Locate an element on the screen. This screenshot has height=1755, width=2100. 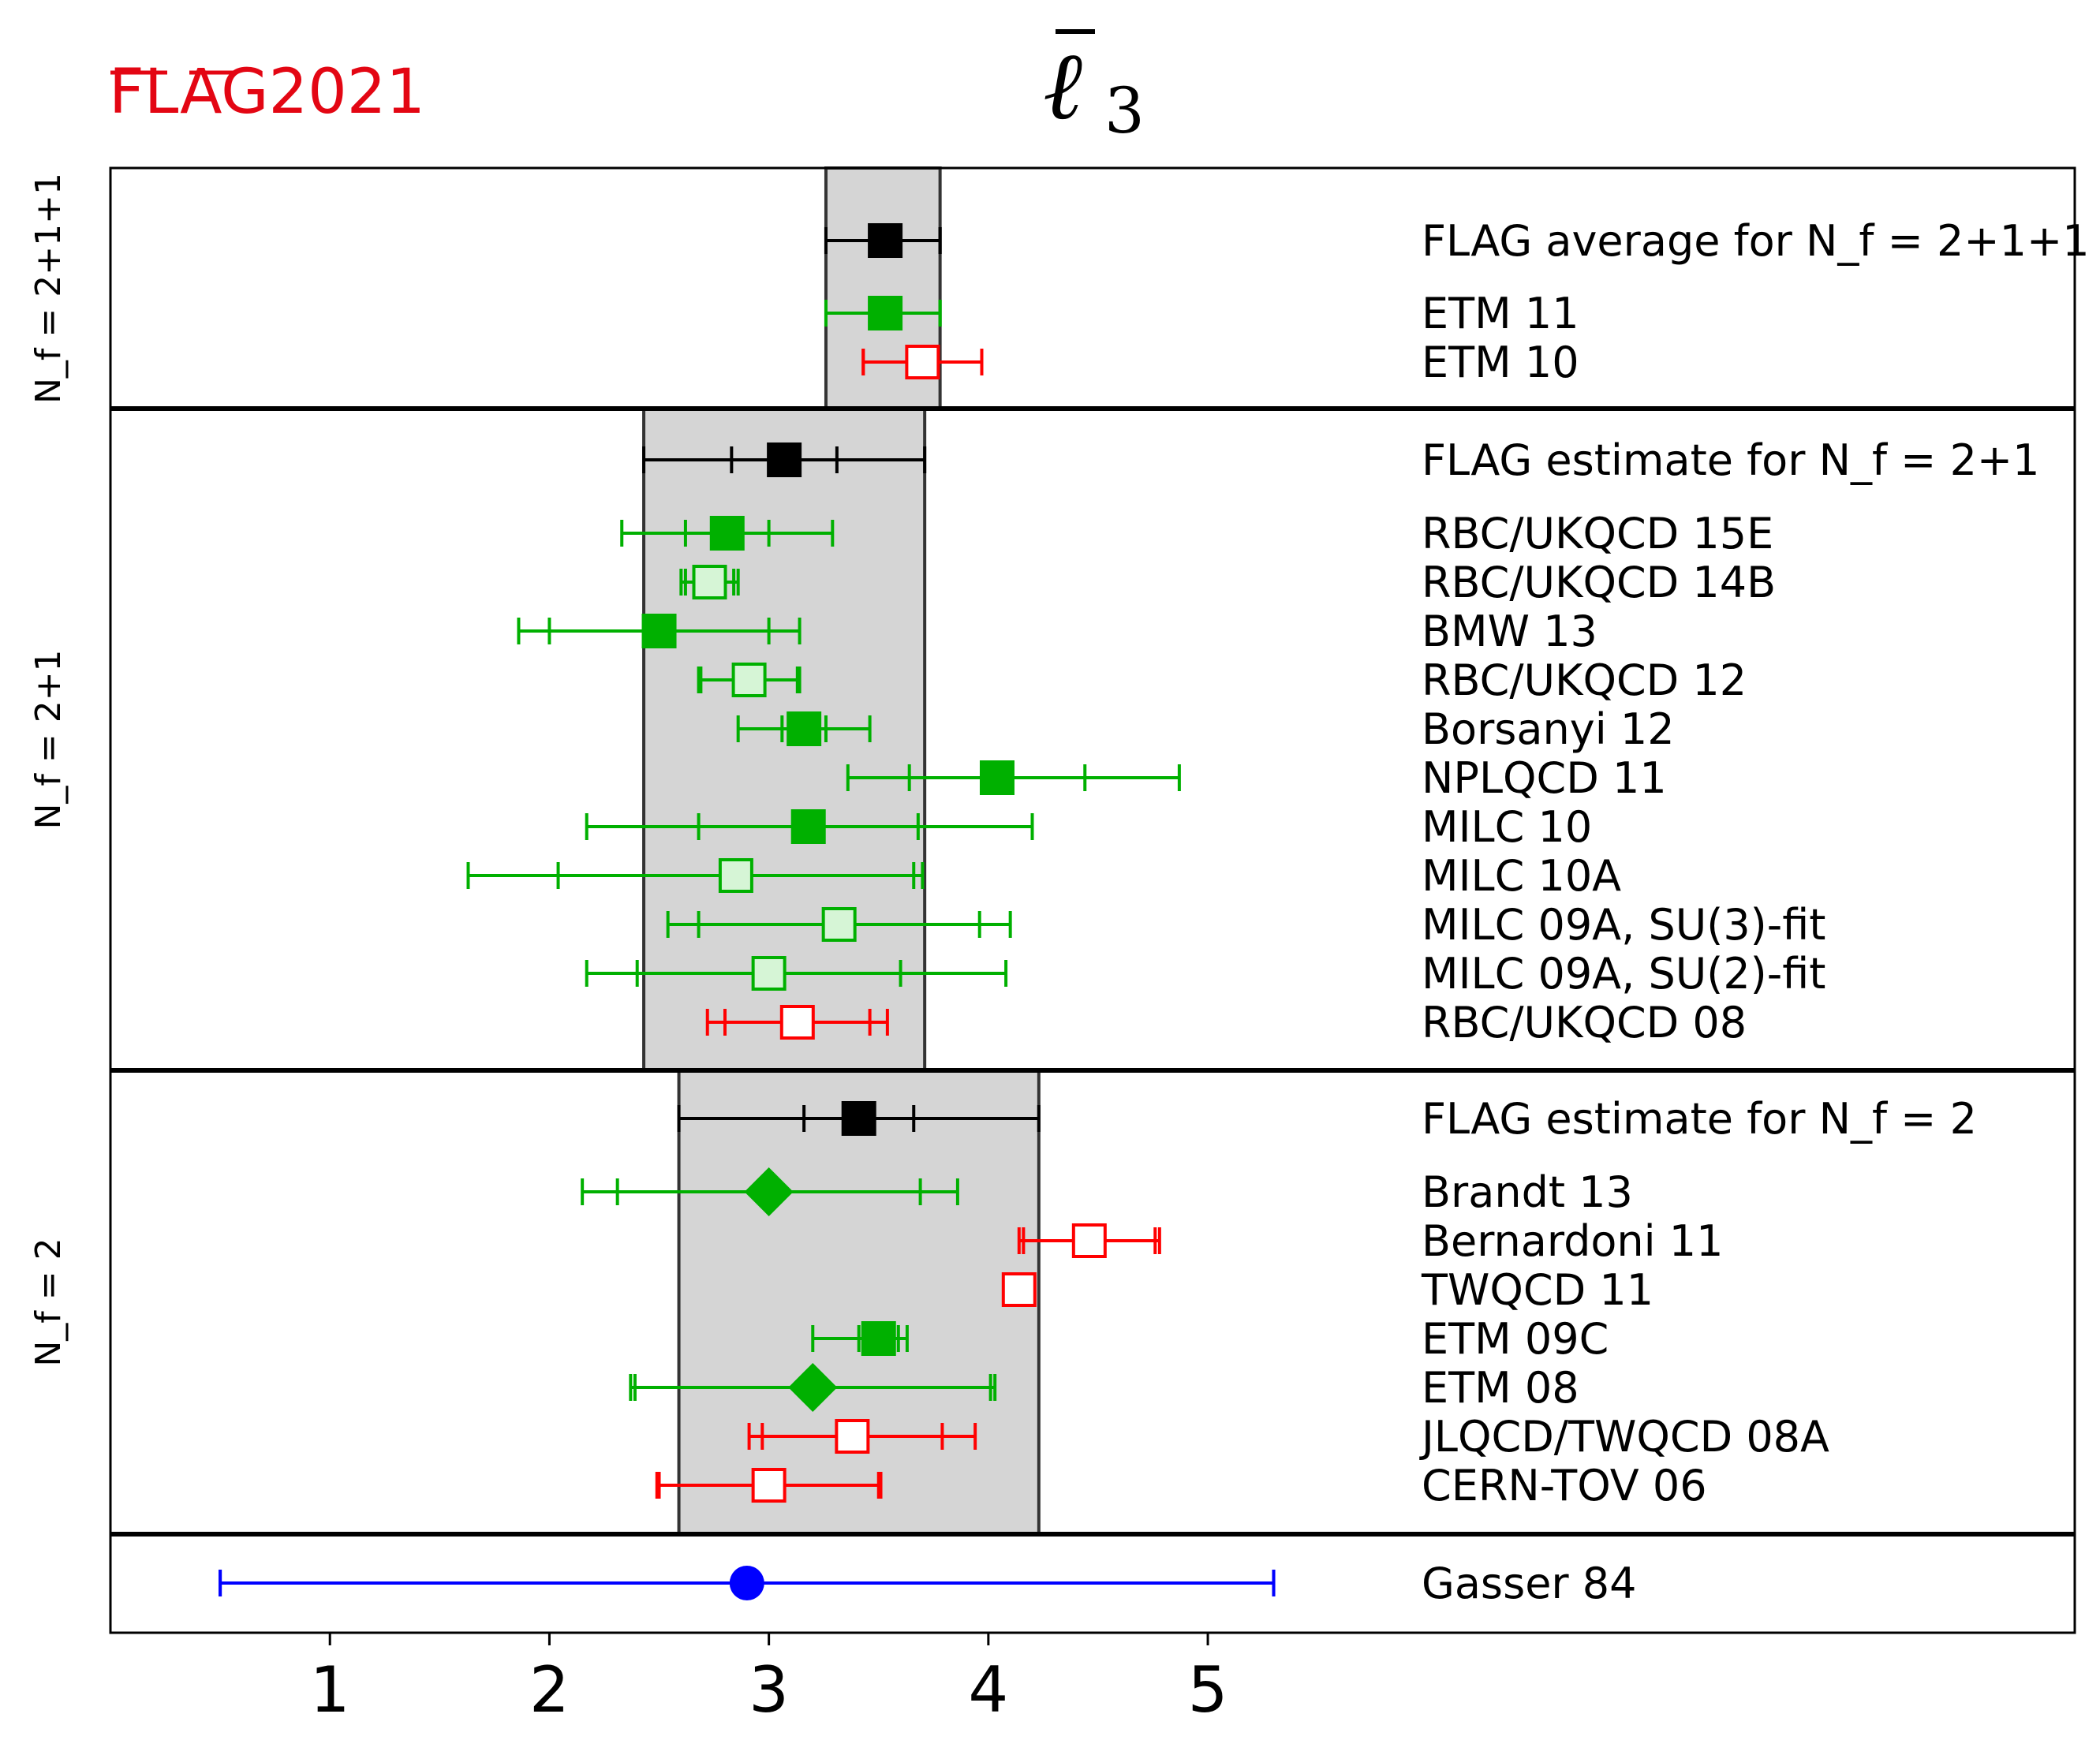
flag-logo-text: FLAG2021 is located at coordinates (267, 92).